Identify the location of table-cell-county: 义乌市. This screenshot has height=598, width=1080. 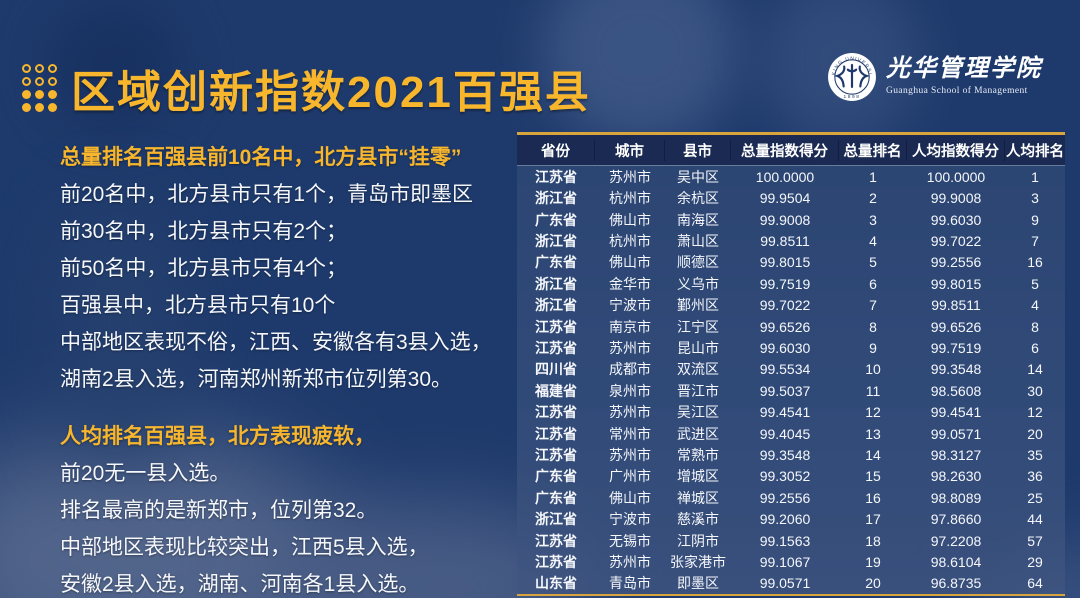
(698, 283).